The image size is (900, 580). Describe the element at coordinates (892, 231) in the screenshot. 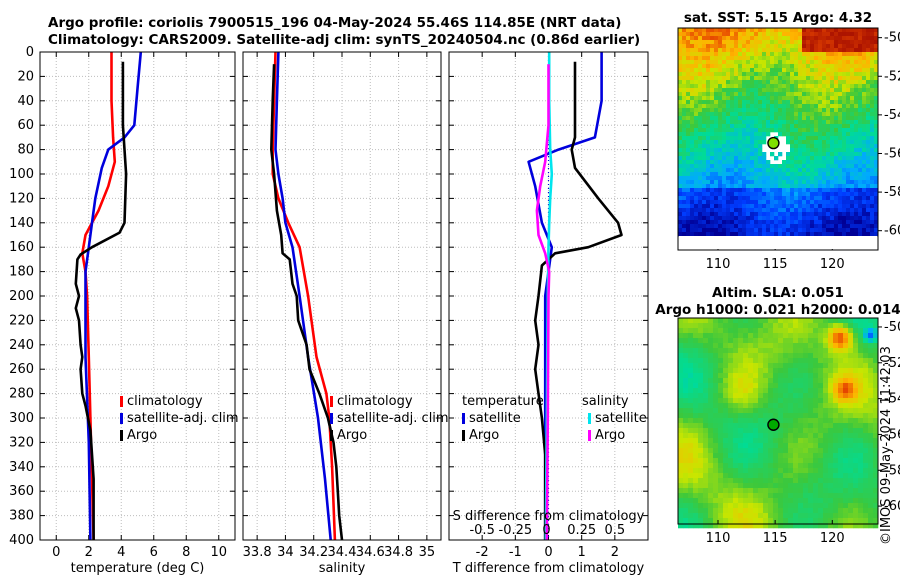

I see `map-y-tick-label: -60` at that location.